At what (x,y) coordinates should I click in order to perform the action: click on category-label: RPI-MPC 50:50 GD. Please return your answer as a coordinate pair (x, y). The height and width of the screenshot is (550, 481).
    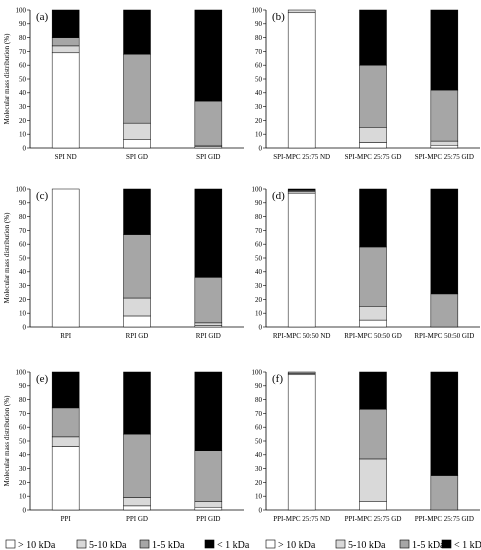
    Looking at the image, I should click on (373, 336).